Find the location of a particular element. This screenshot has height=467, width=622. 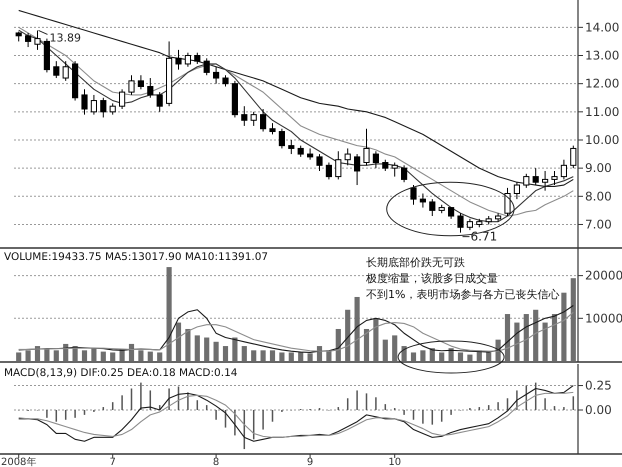

annotation: 长期底部价跌无可跌 is located at coordinates (415, 262).